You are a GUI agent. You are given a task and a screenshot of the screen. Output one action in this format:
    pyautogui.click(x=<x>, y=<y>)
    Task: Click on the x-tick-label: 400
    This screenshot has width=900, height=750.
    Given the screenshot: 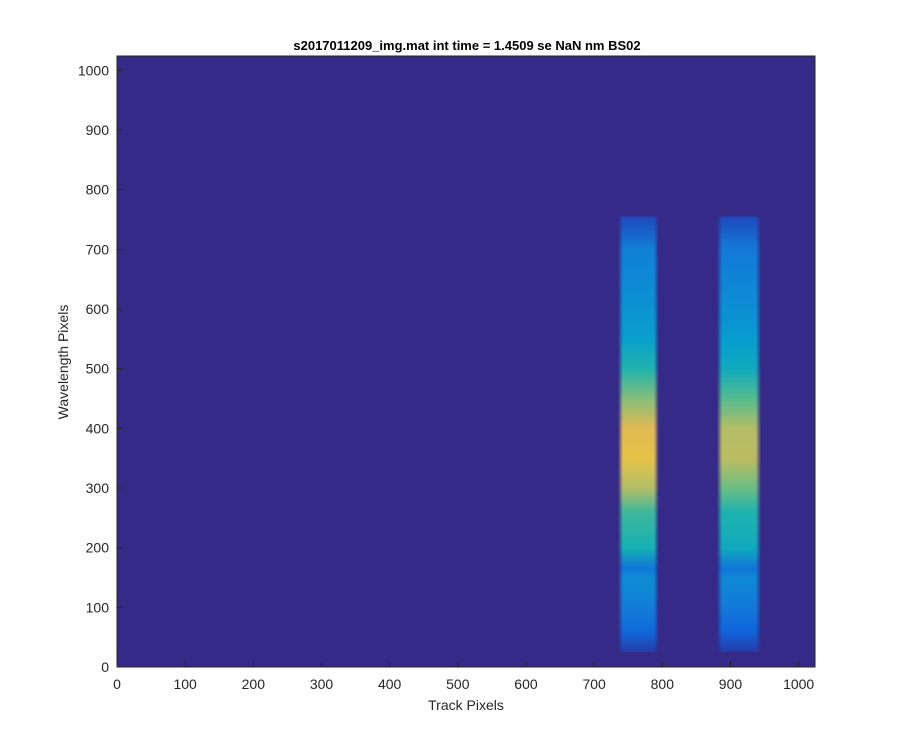 What is the action you would take?
    pyautogui.click(x=390, y=684)
    